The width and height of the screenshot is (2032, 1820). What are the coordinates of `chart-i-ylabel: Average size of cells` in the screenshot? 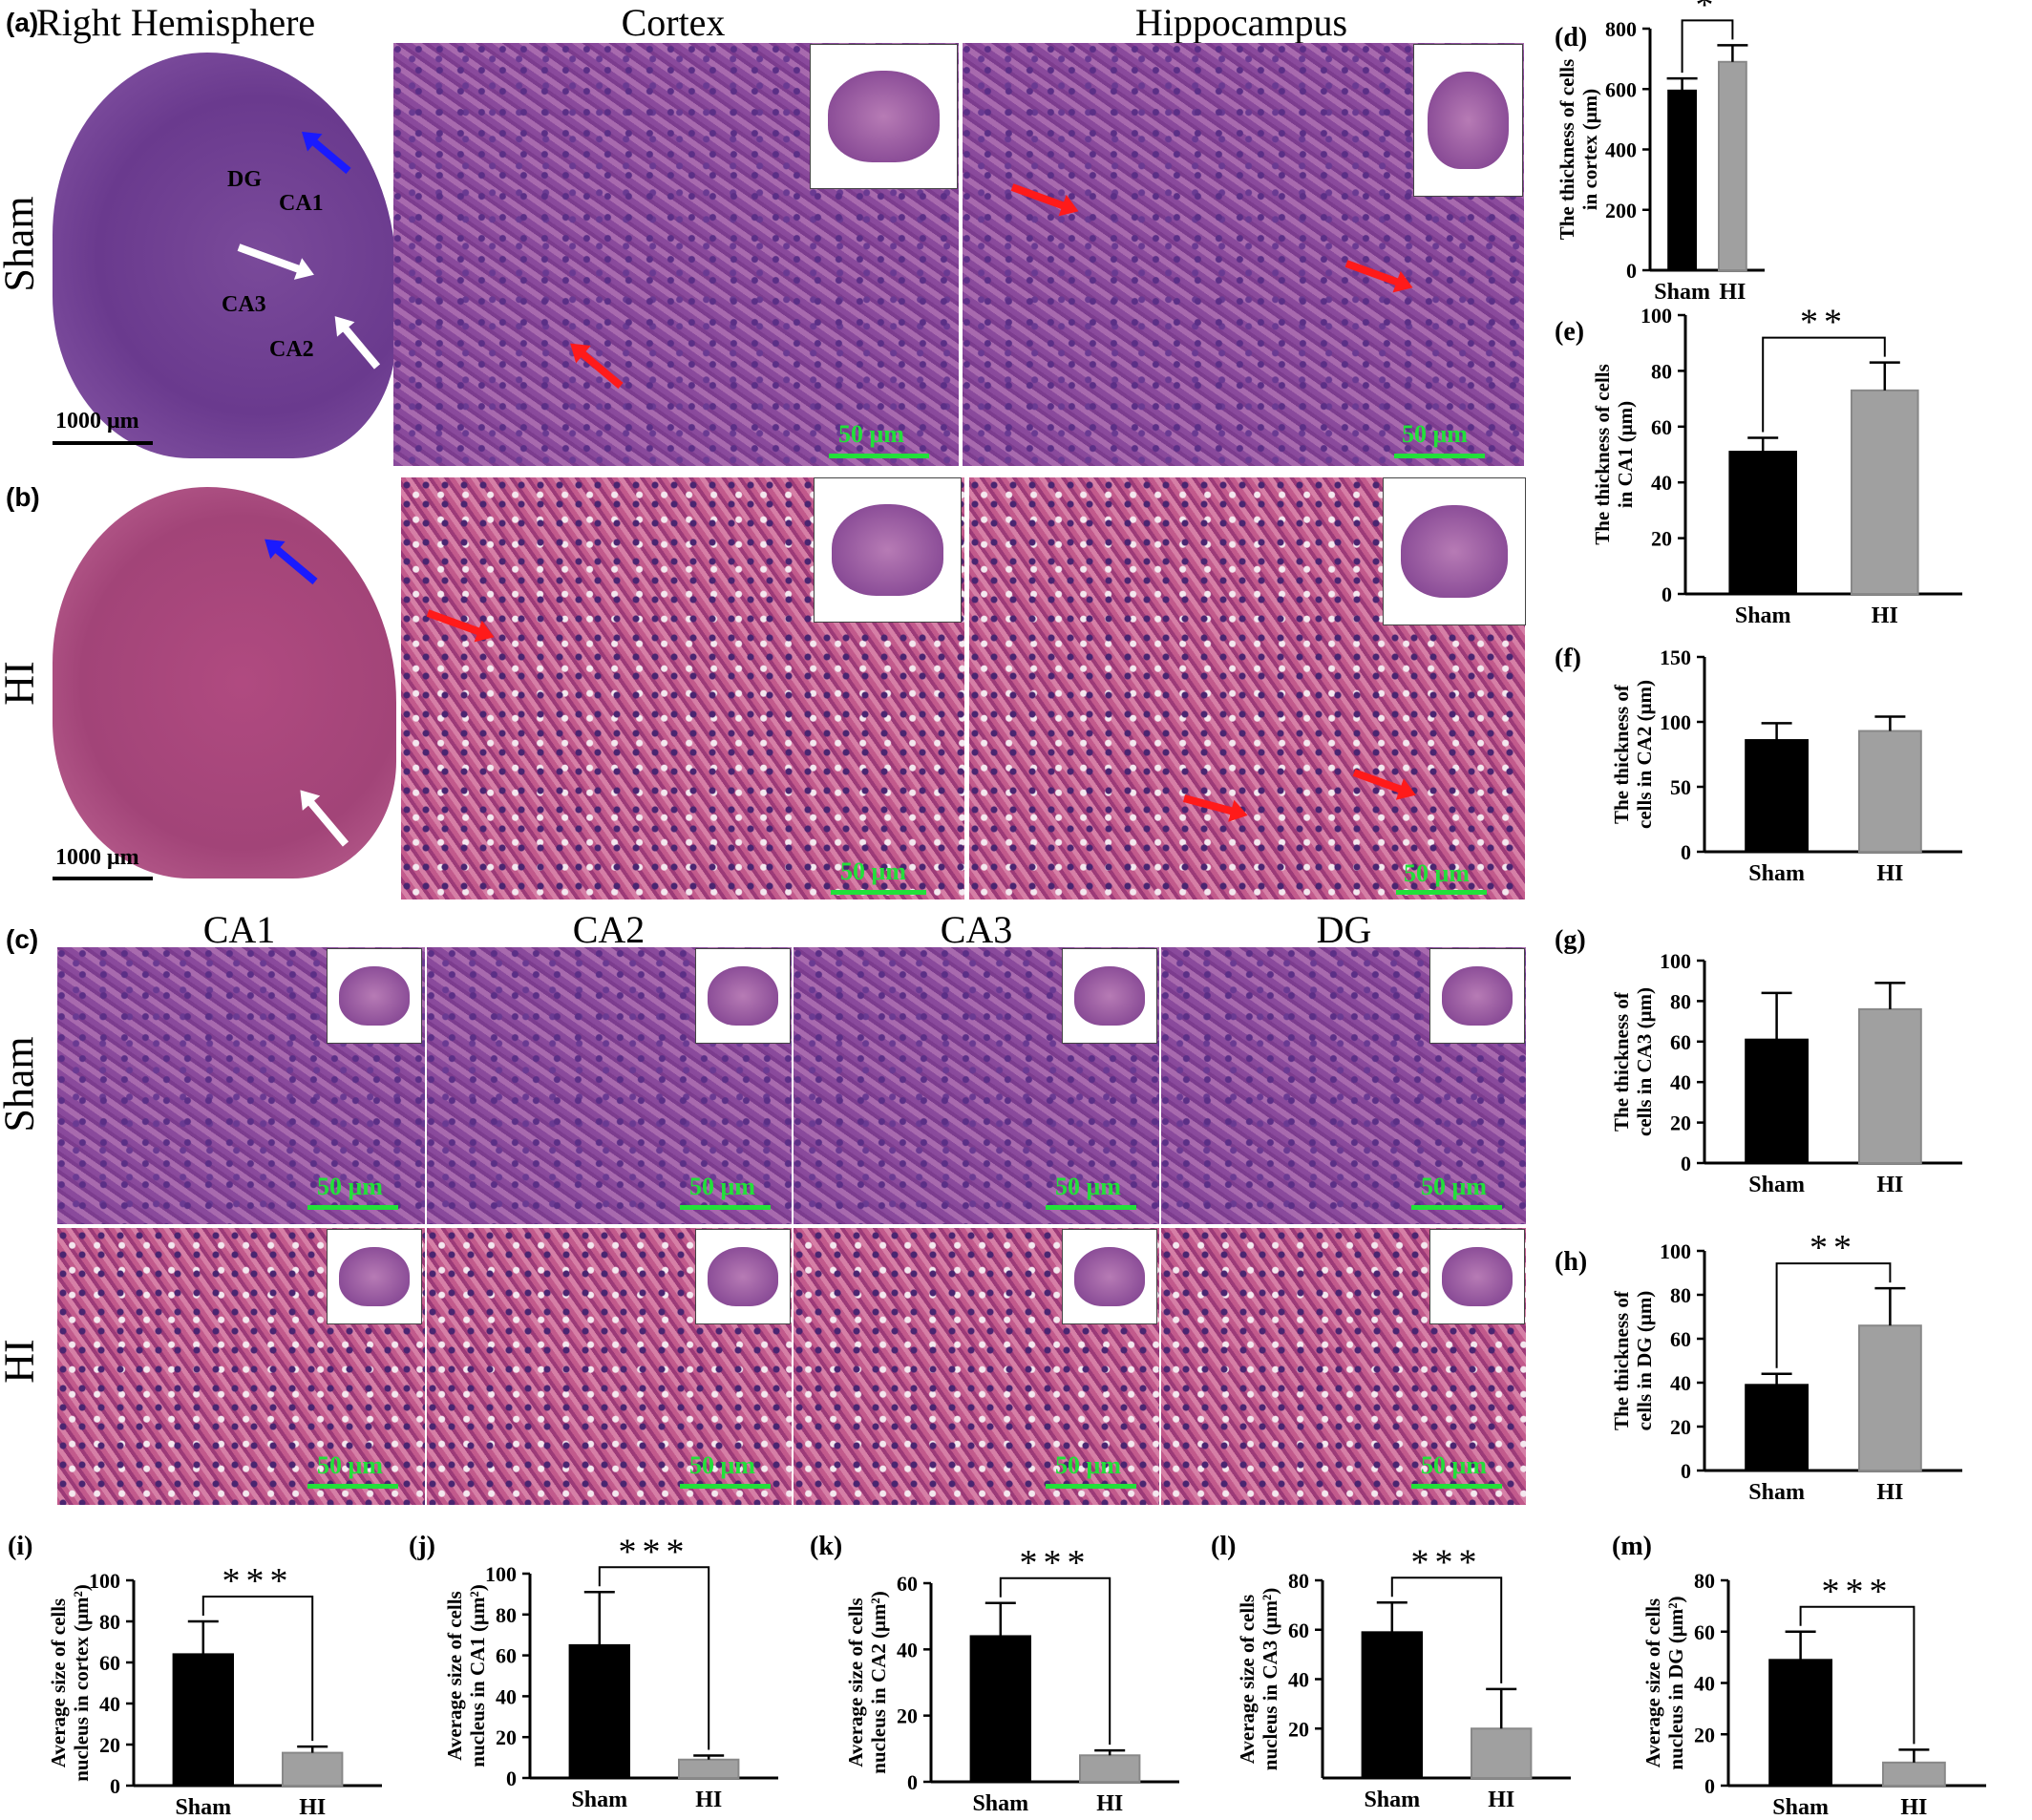 It's located at (58, 1683).